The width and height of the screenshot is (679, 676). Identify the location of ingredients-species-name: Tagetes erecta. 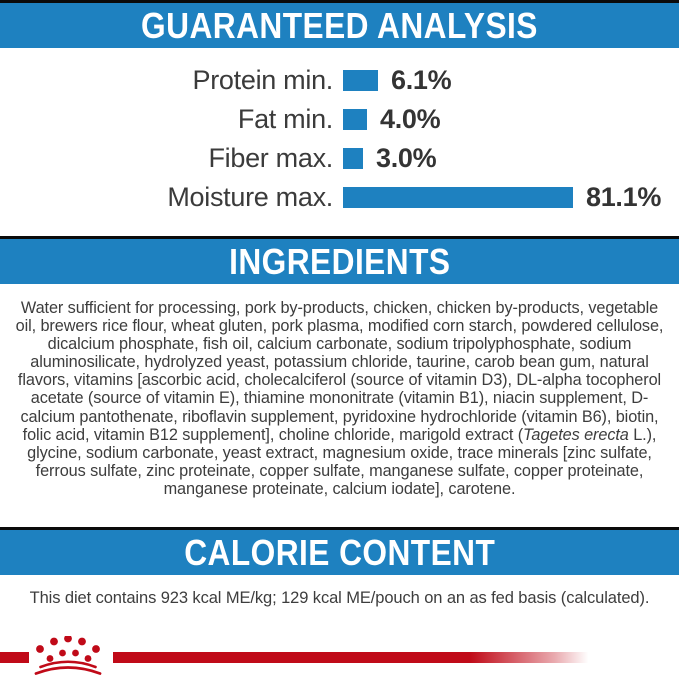
(576, 434).